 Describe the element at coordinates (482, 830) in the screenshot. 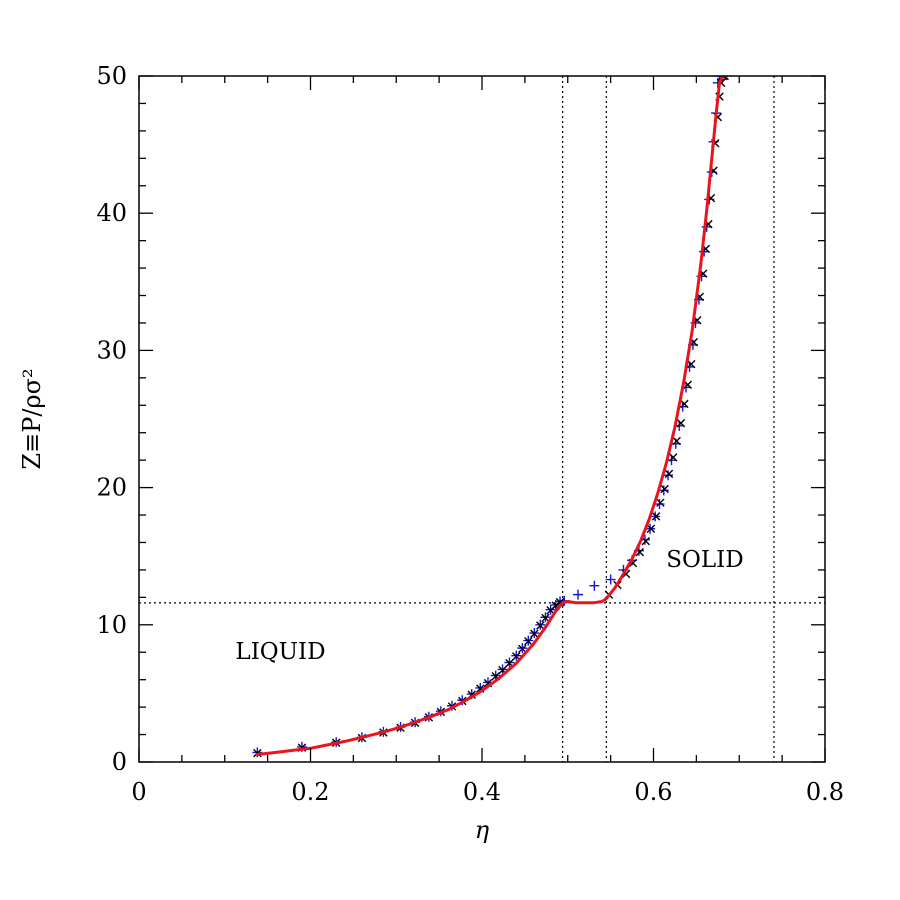

I see `x-axis-title: η` at that location.